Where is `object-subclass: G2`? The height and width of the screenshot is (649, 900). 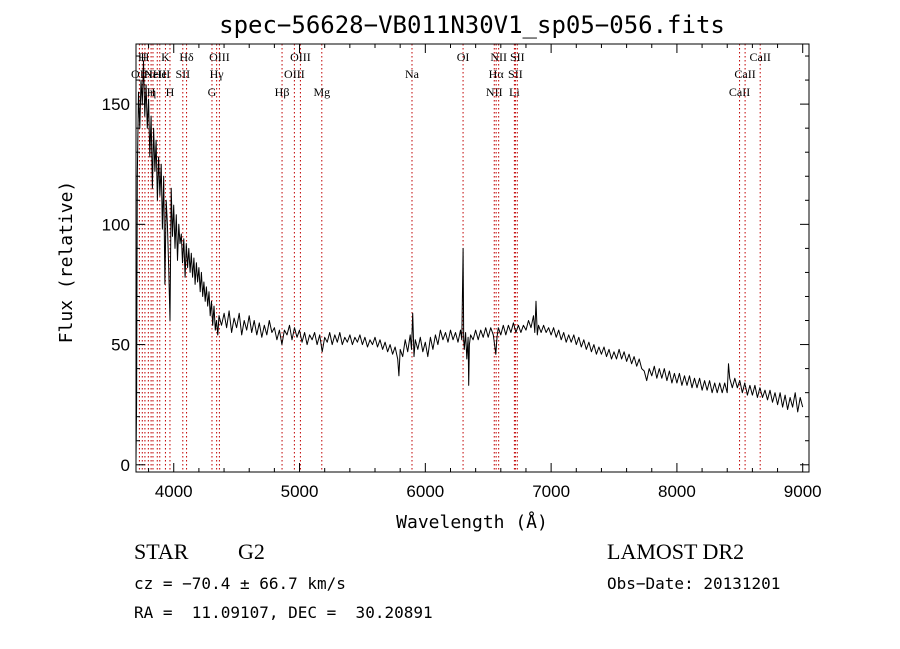 object-subclass: G2 is located at coordinates (251, 551).